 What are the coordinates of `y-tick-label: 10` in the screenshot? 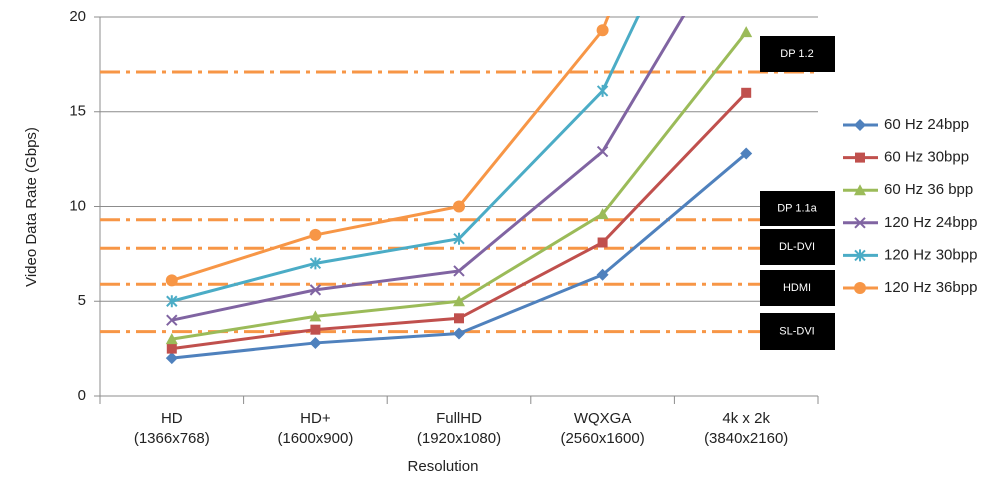 It's located at (77, 205).